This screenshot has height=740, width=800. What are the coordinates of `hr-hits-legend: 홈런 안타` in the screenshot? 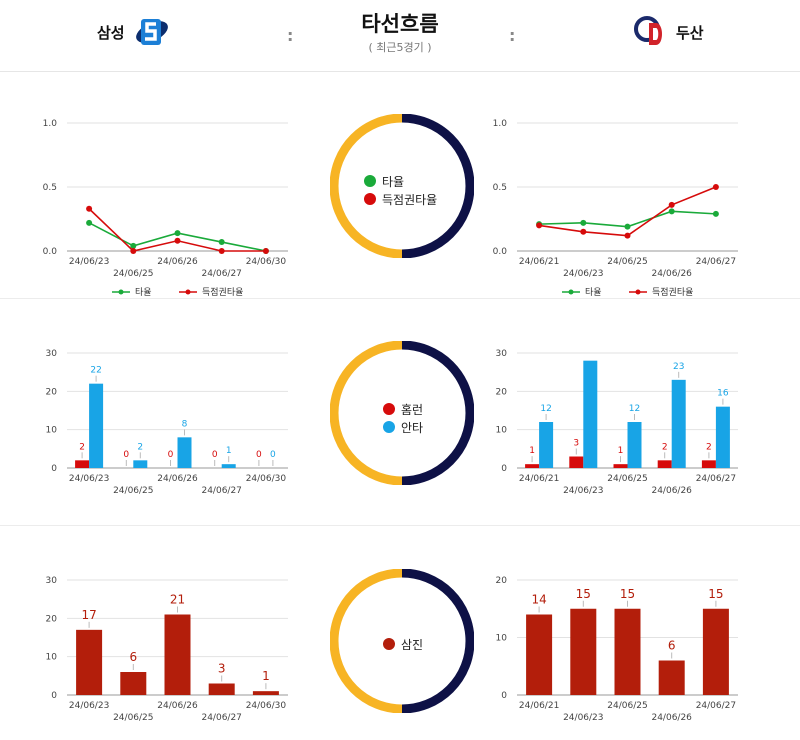 It's located at (403, 418).